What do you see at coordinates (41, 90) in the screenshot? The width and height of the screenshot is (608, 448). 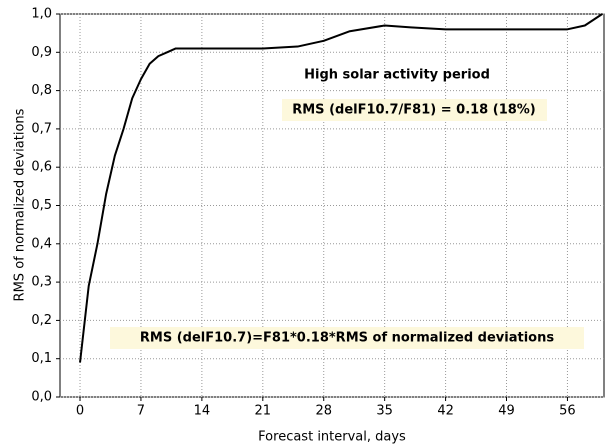 I see `y-tick-label: 0,8` at bounding box center [41, 90].